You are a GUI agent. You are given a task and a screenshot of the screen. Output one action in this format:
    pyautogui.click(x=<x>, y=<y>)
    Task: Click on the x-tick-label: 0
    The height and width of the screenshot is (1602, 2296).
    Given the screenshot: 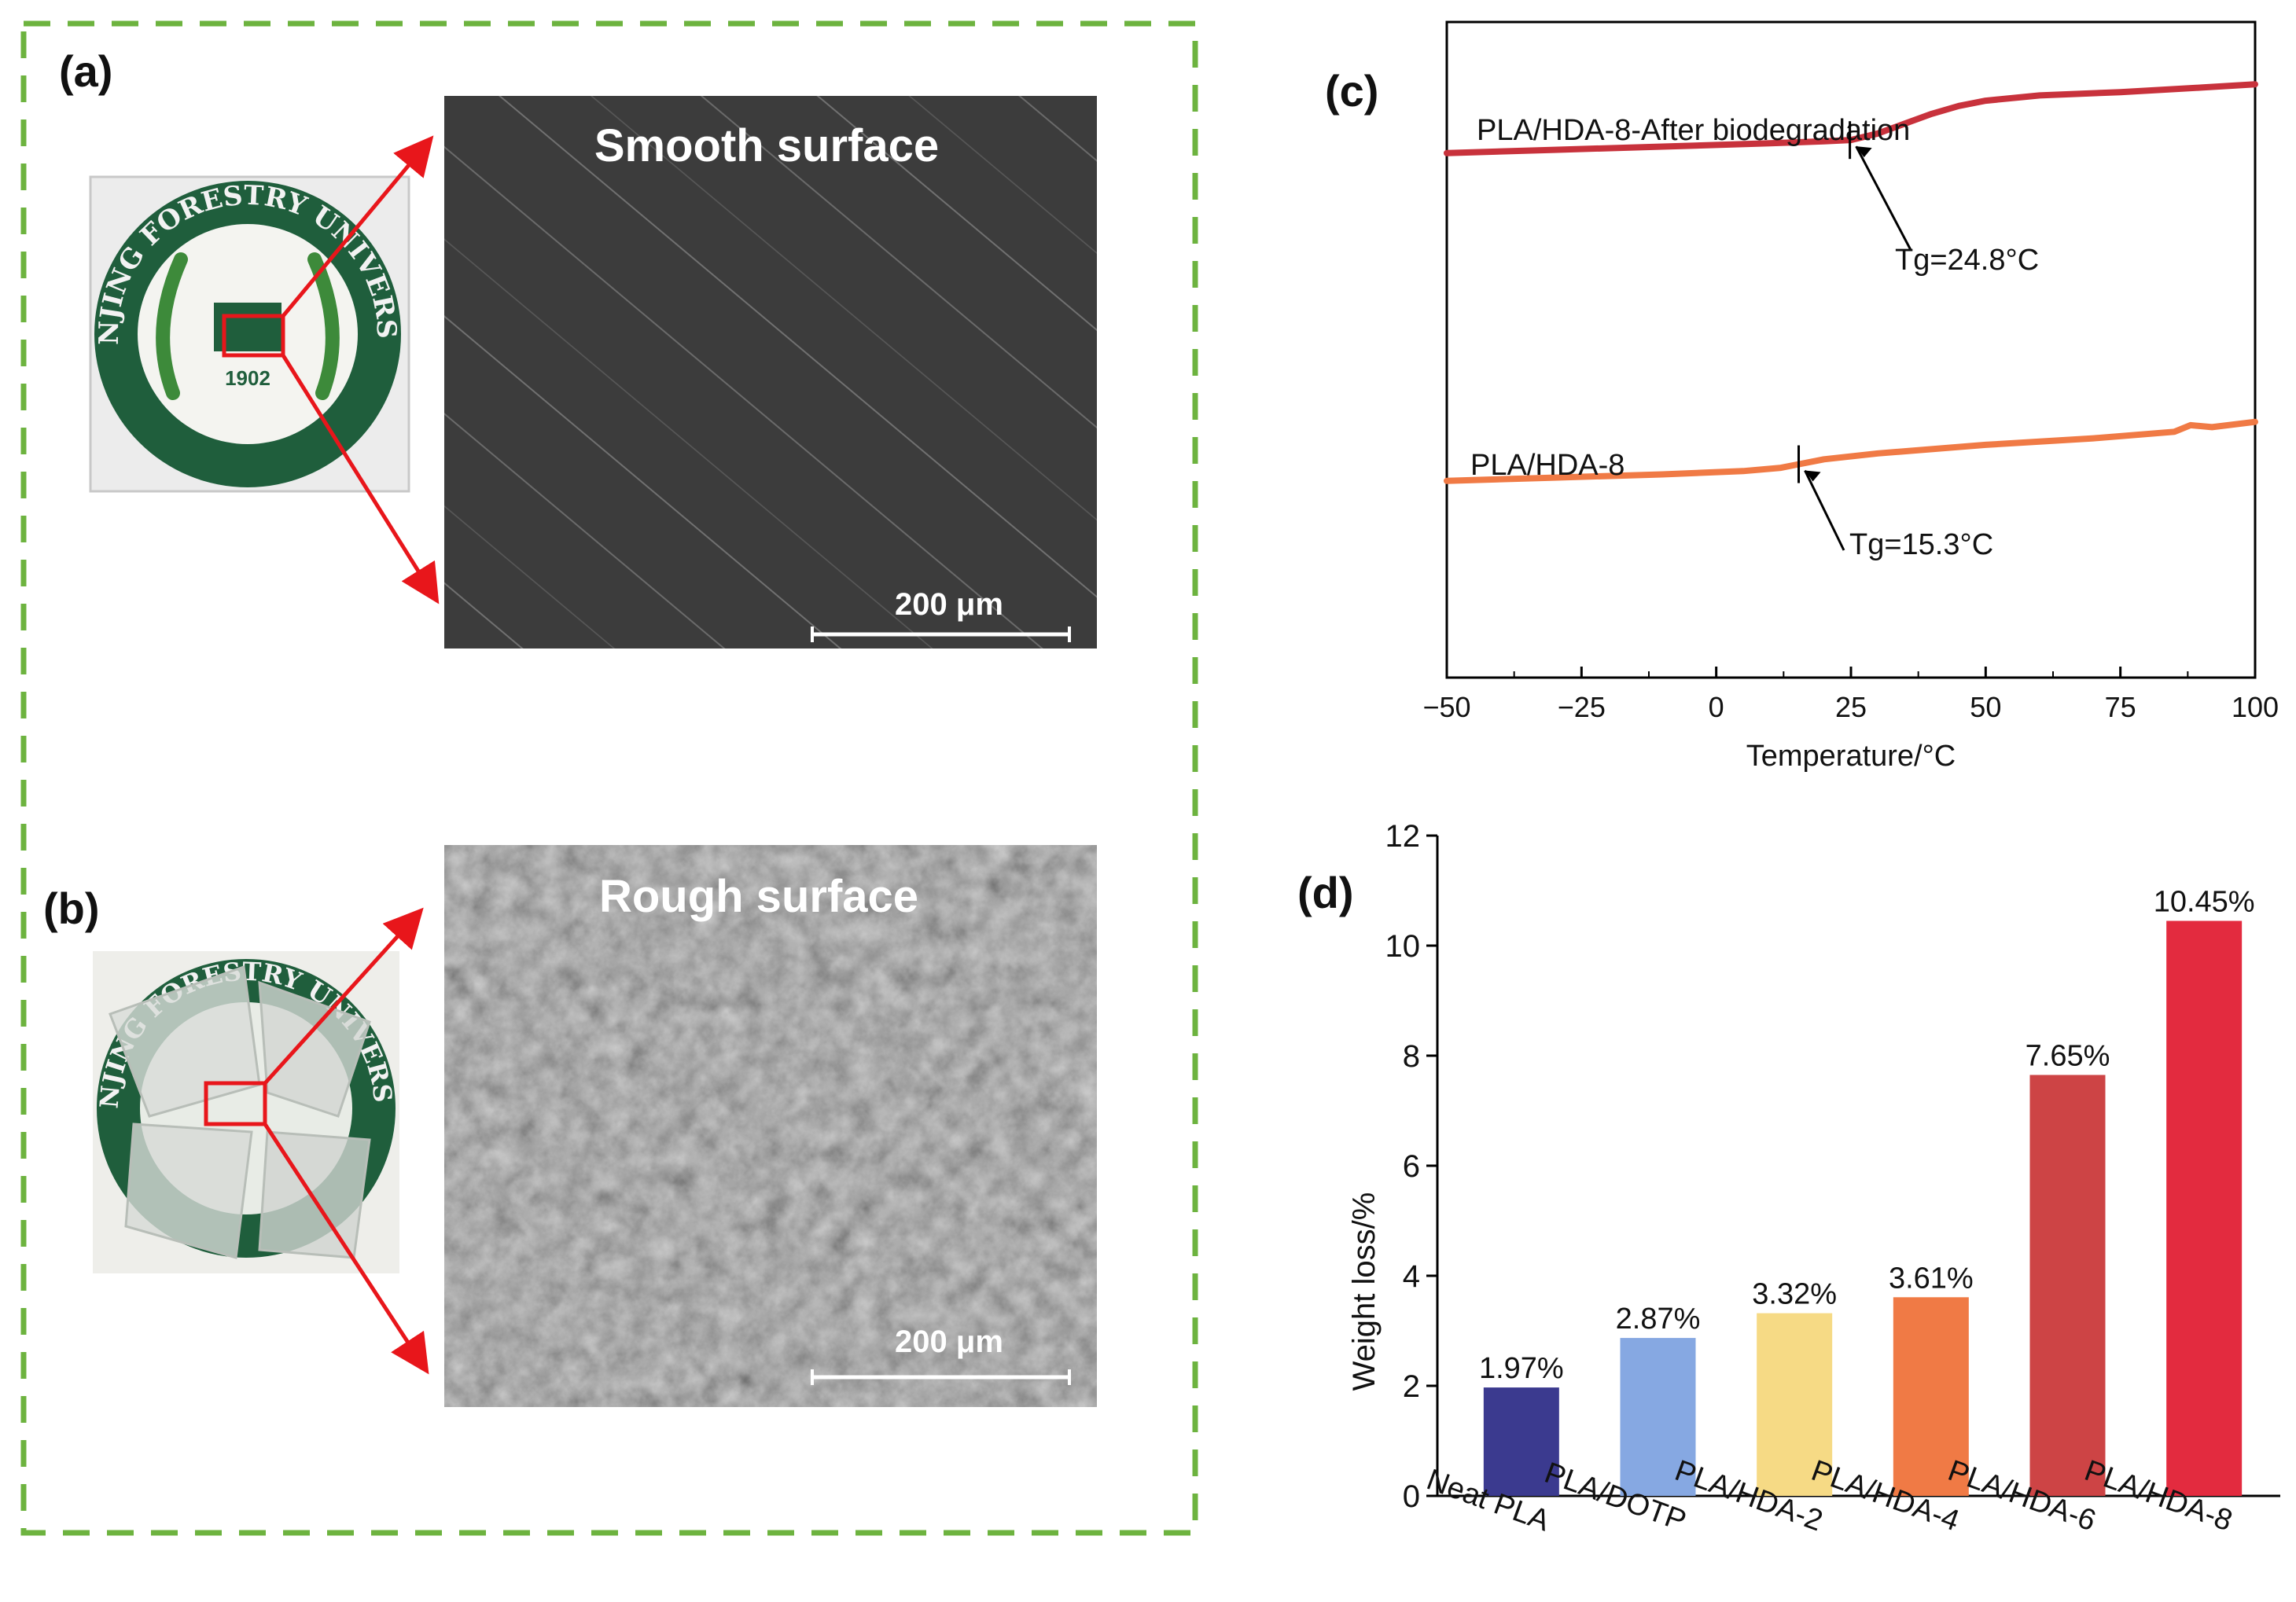 What is the action you would take?
    pyautogui.click(x=1717, y=707)
    